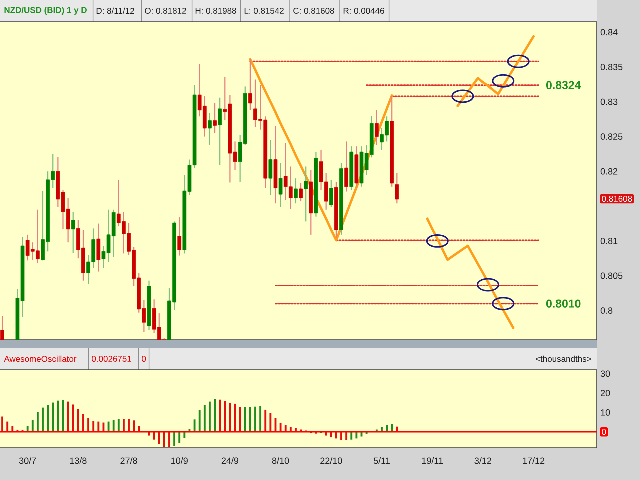 The image size is (640, 480). I want to click on y-tick-label: 0.825, so click(611, 137).